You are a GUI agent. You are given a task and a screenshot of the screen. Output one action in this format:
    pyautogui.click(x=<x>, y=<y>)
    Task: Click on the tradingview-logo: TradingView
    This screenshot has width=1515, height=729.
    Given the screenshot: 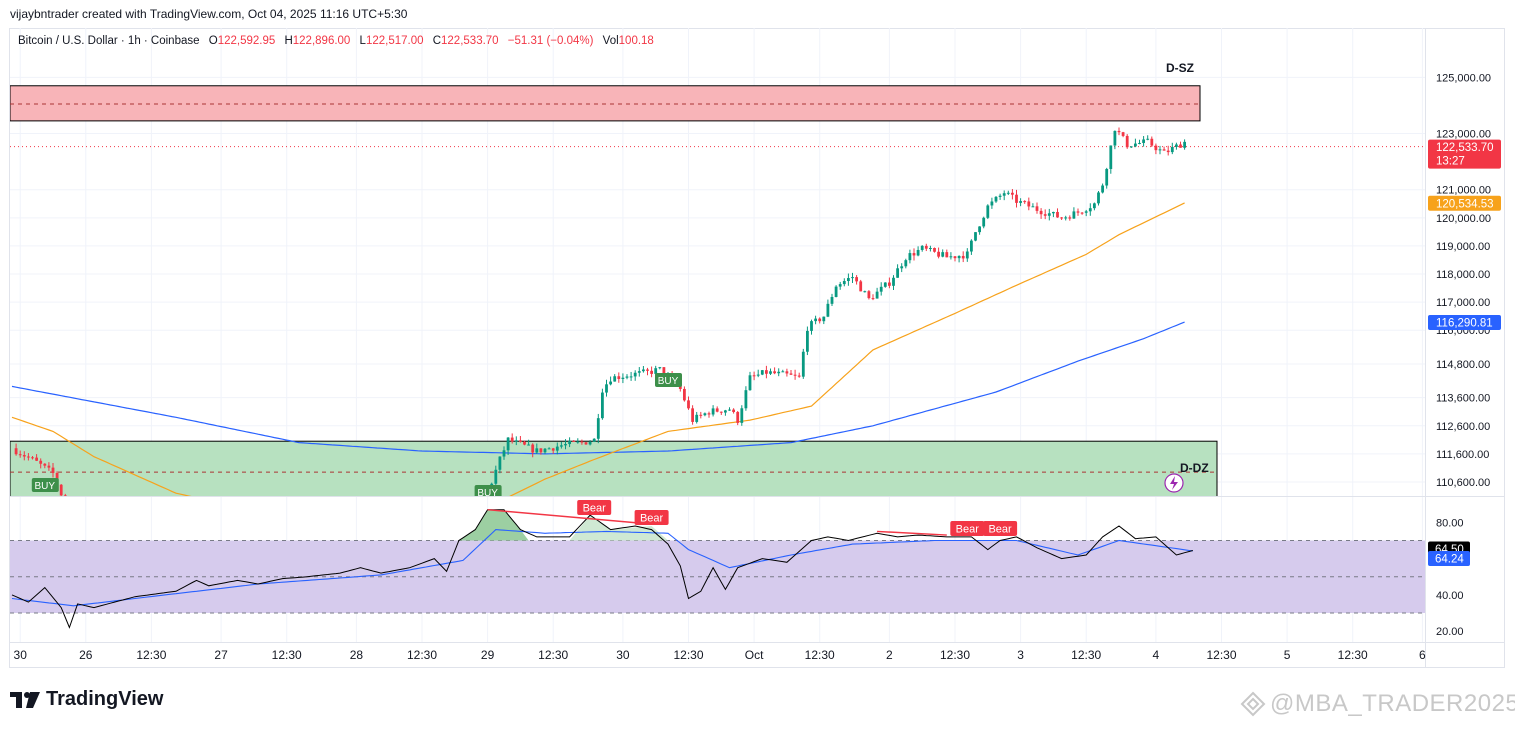 What is the action you would take?
    pyautogui.click(x=86, y=699)
    